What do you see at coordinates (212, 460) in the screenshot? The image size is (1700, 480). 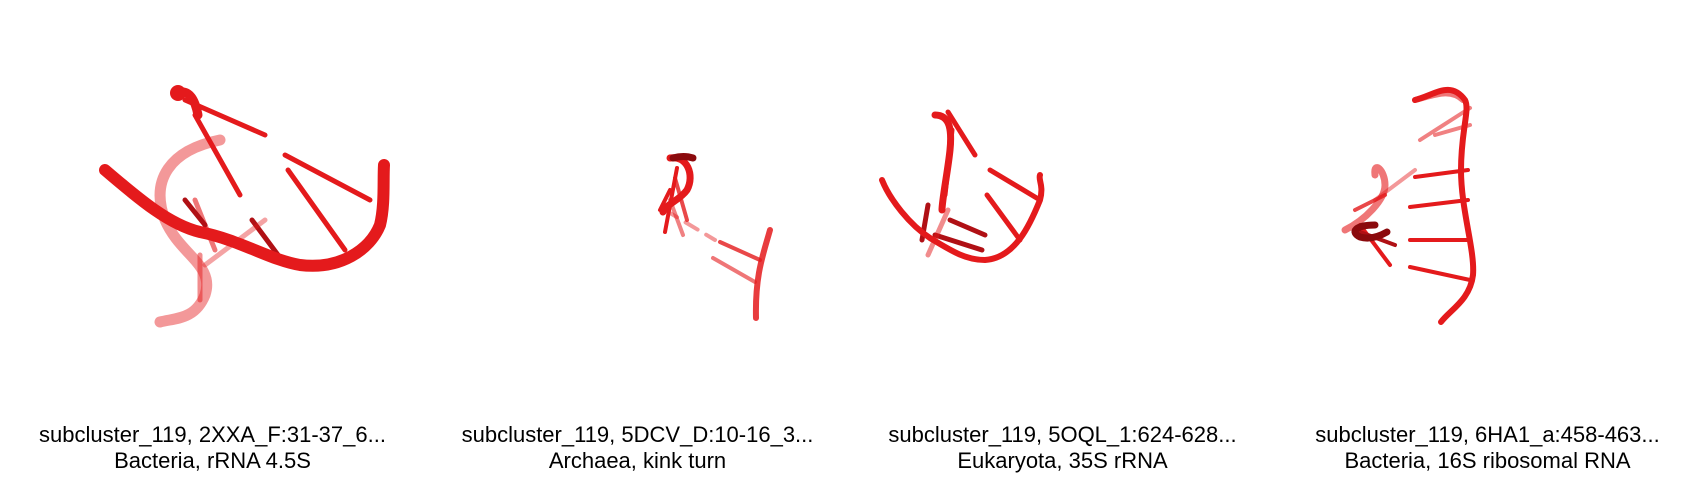 I see `panel-subtitle: Bacteria, rRNA 4.5S` at bounding box center [212, 460].